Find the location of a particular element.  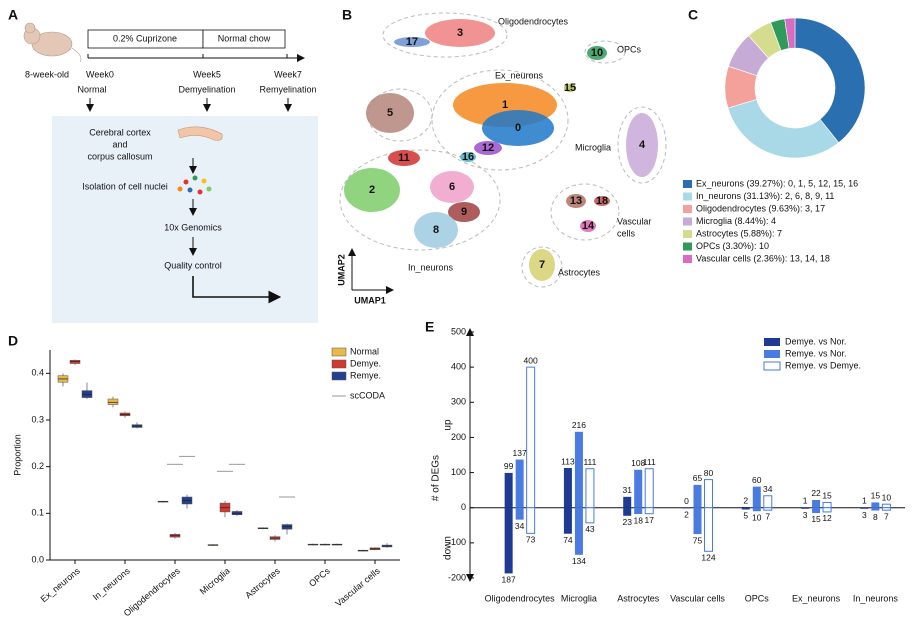

data-label: 34 is located at coordinates (520, 526).